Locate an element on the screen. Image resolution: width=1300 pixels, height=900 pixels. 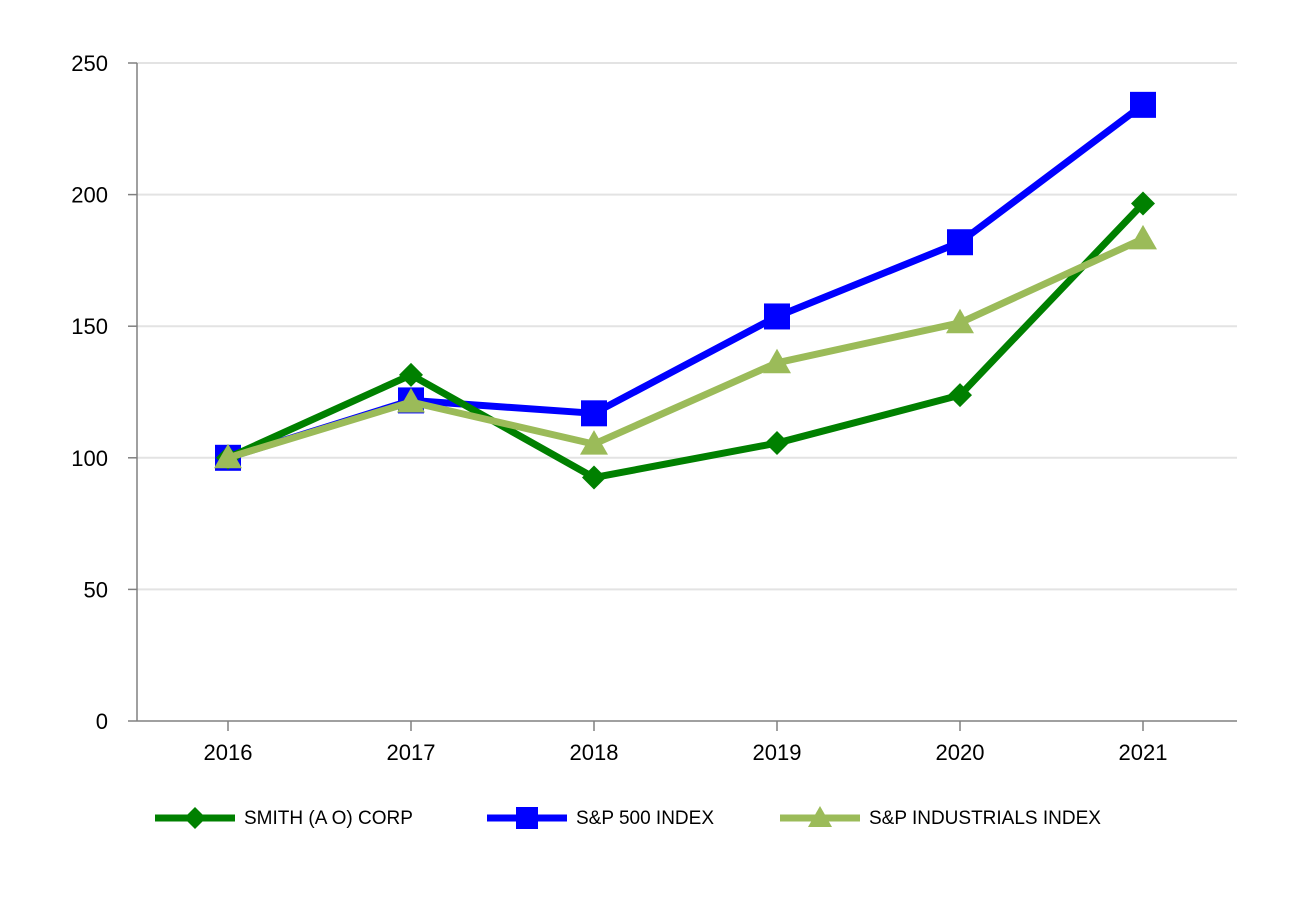
y-axis-tick-labels: 0 50 100 150 200 250 is located at coordinates (89, 392).